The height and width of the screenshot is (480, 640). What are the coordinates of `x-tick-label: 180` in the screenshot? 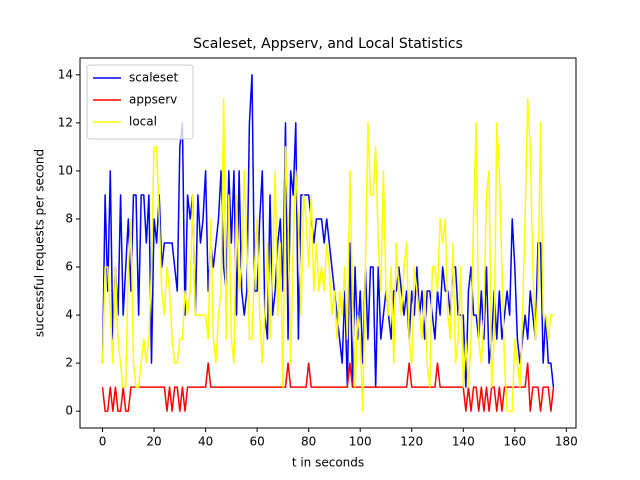 It's located at (566, 442).